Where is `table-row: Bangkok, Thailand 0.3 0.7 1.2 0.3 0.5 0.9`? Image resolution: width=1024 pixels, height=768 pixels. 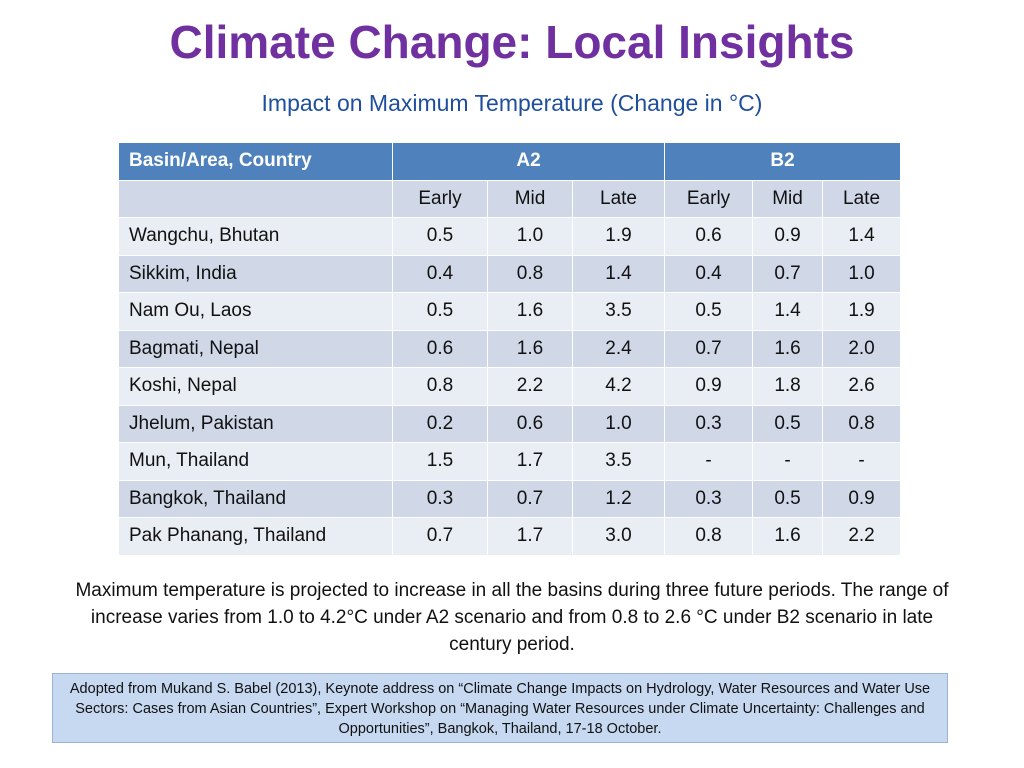
table-row: Bangkok, Thailand 0.3 0.7 1.2 0.3 0.5 0.9 is located at coordinates (510, 498).